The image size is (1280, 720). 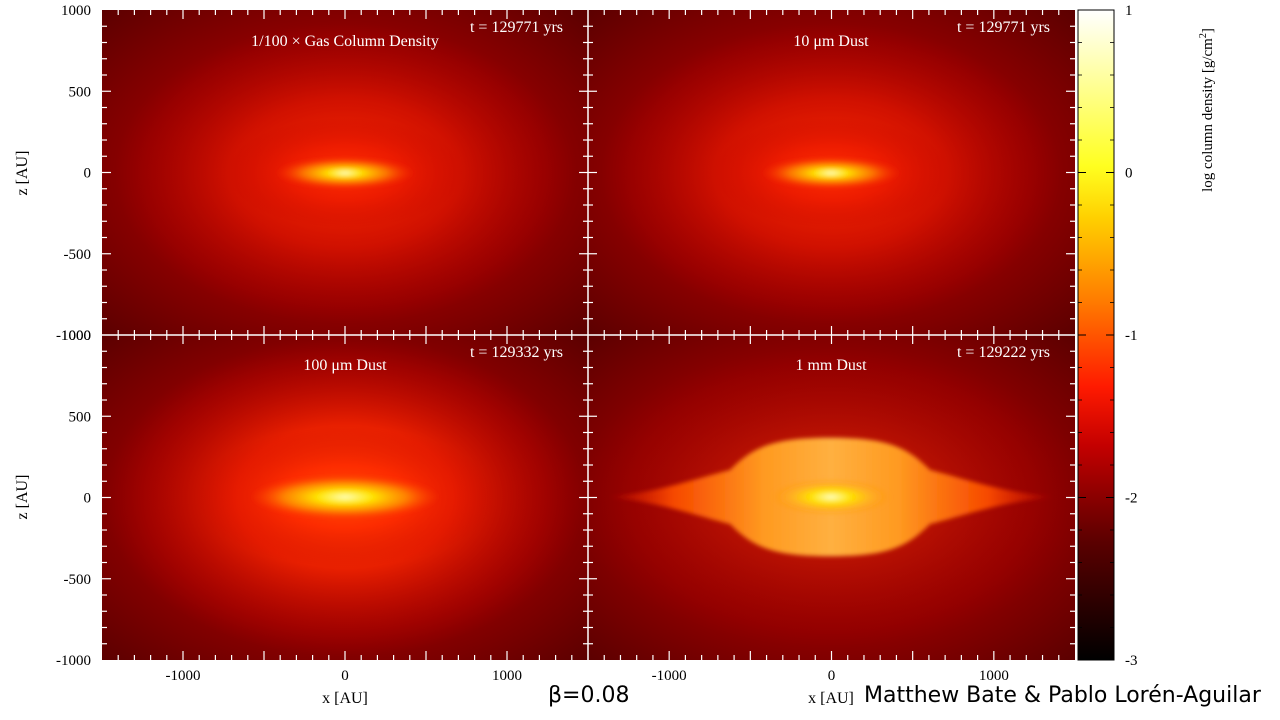 What do you see at coordinates (345, 41) in the screenshot?
I see `panel-gas-title: 1/100 × Gas Column Density` at bounding box center [345, 41].